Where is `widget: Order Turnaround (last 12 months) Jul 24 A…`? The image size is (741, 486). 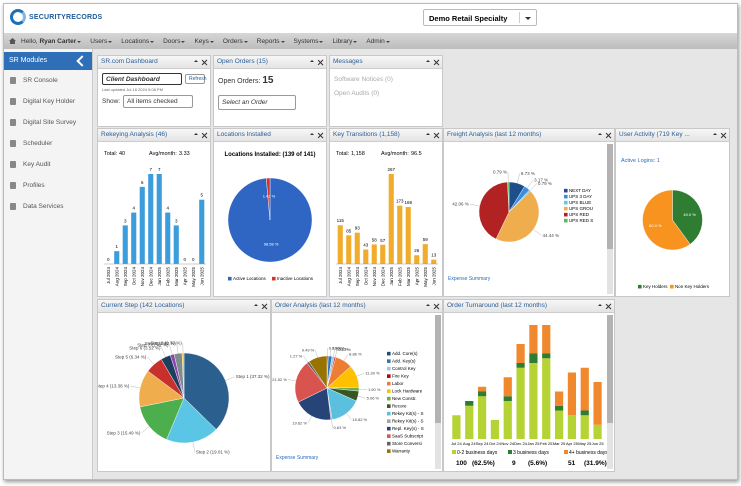 widget: Order Turnaround (last 12 months) Jul 24 A… is located at coordinates (529, 385).